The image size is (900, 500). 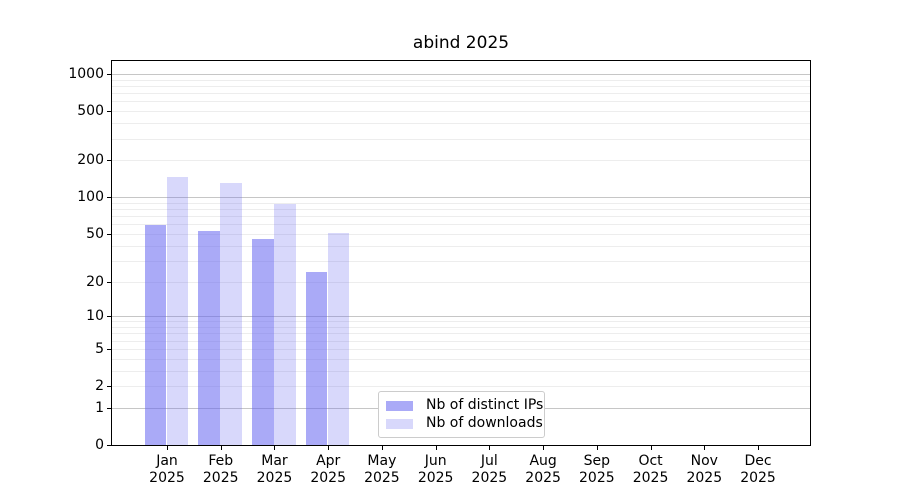 I want to click on y-tick-label: 1000, so click(x=86, y=74).